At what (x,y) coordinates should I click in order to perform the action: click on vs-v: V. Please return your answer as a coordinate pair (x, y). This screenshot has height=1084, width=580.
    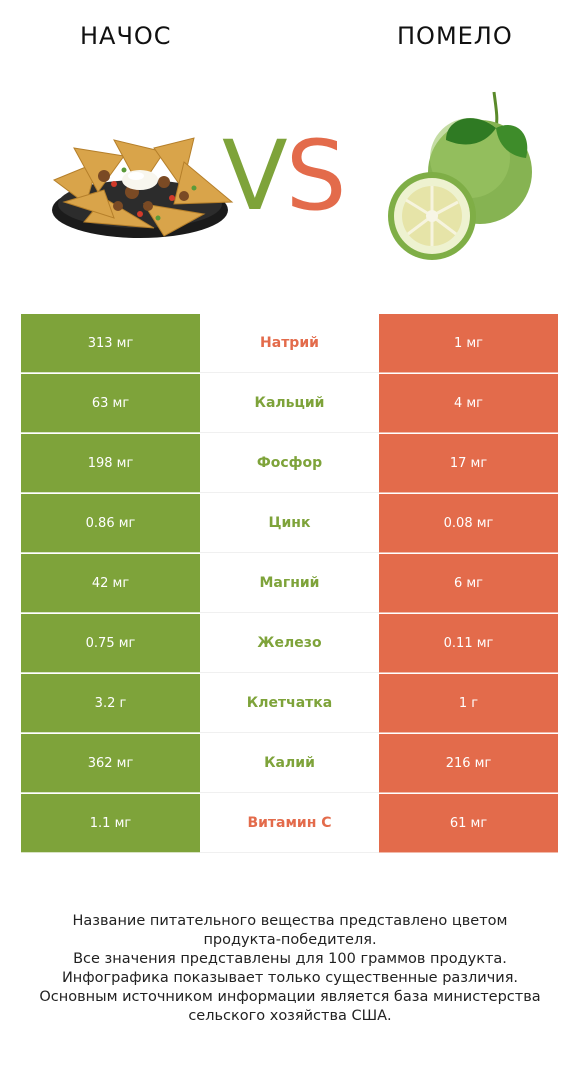
    Looking at the image, I should click on (255, 176).